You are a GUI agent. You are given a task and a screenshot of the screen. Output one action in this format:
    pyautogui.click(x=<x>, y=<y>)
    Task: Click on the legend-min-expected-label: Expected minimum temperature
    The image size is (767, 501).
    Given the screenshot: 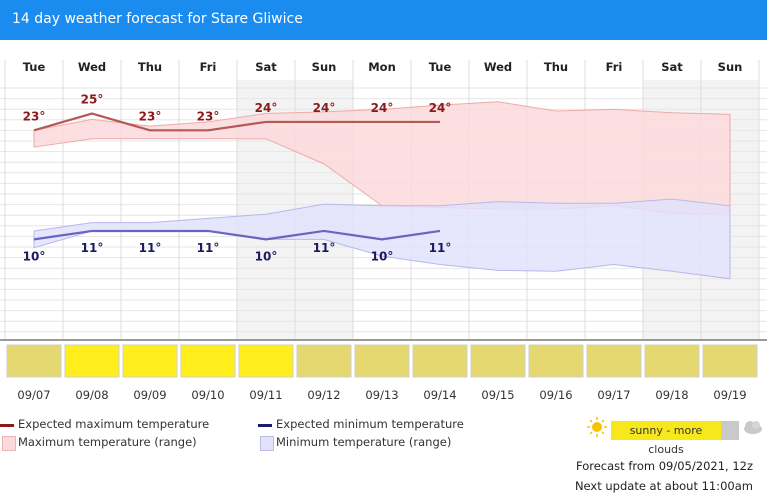 What is the action you would take?
    pyautogui.click(x=370, y=424)
    